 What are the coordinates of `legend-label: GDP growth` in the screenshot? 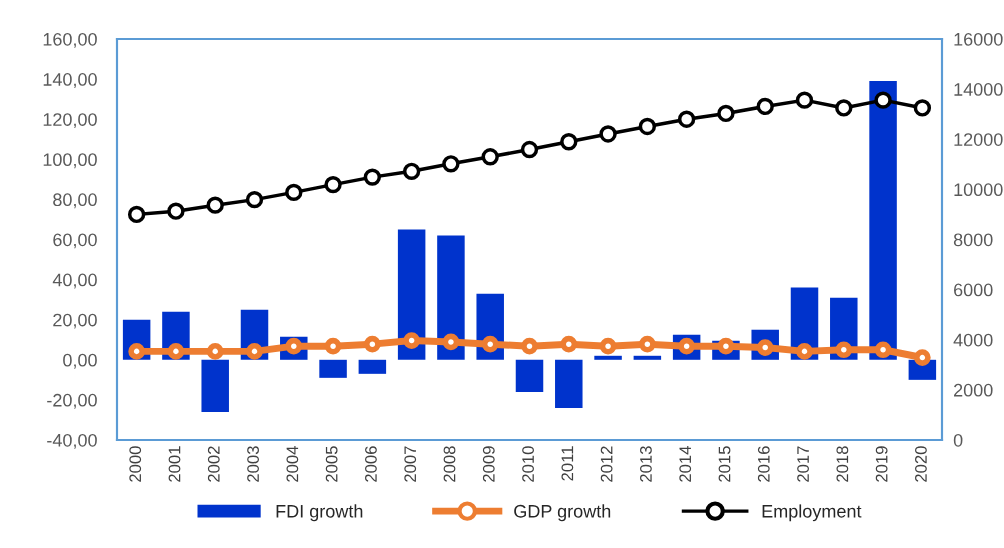 It's located at (562, 513).